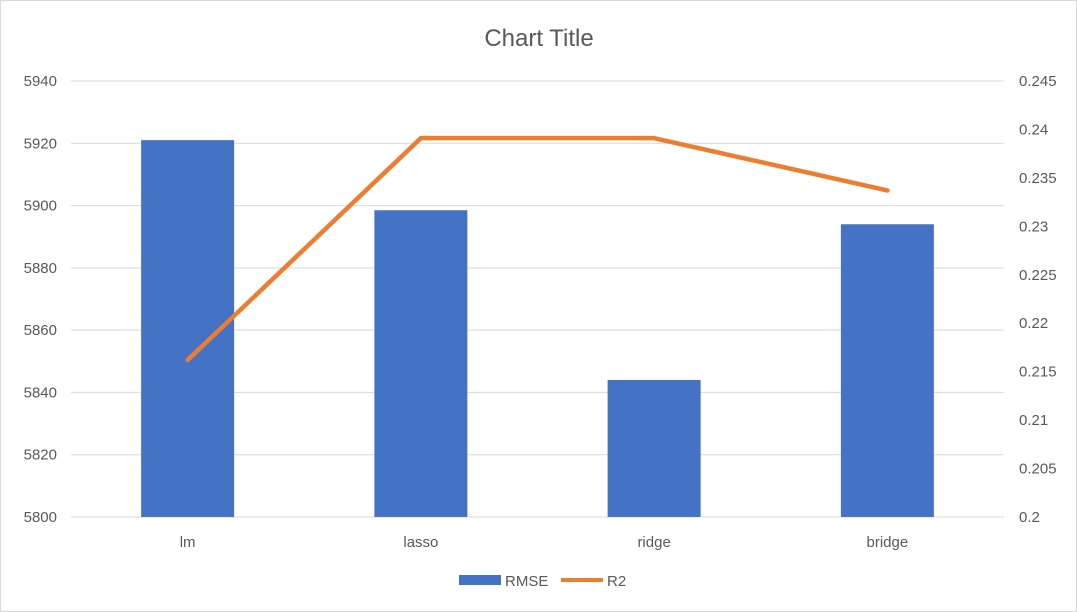  Describe the element at coordinates (1033, 323) in the screenshot. I see `right-axis-tick-label: 0.22` at that location.